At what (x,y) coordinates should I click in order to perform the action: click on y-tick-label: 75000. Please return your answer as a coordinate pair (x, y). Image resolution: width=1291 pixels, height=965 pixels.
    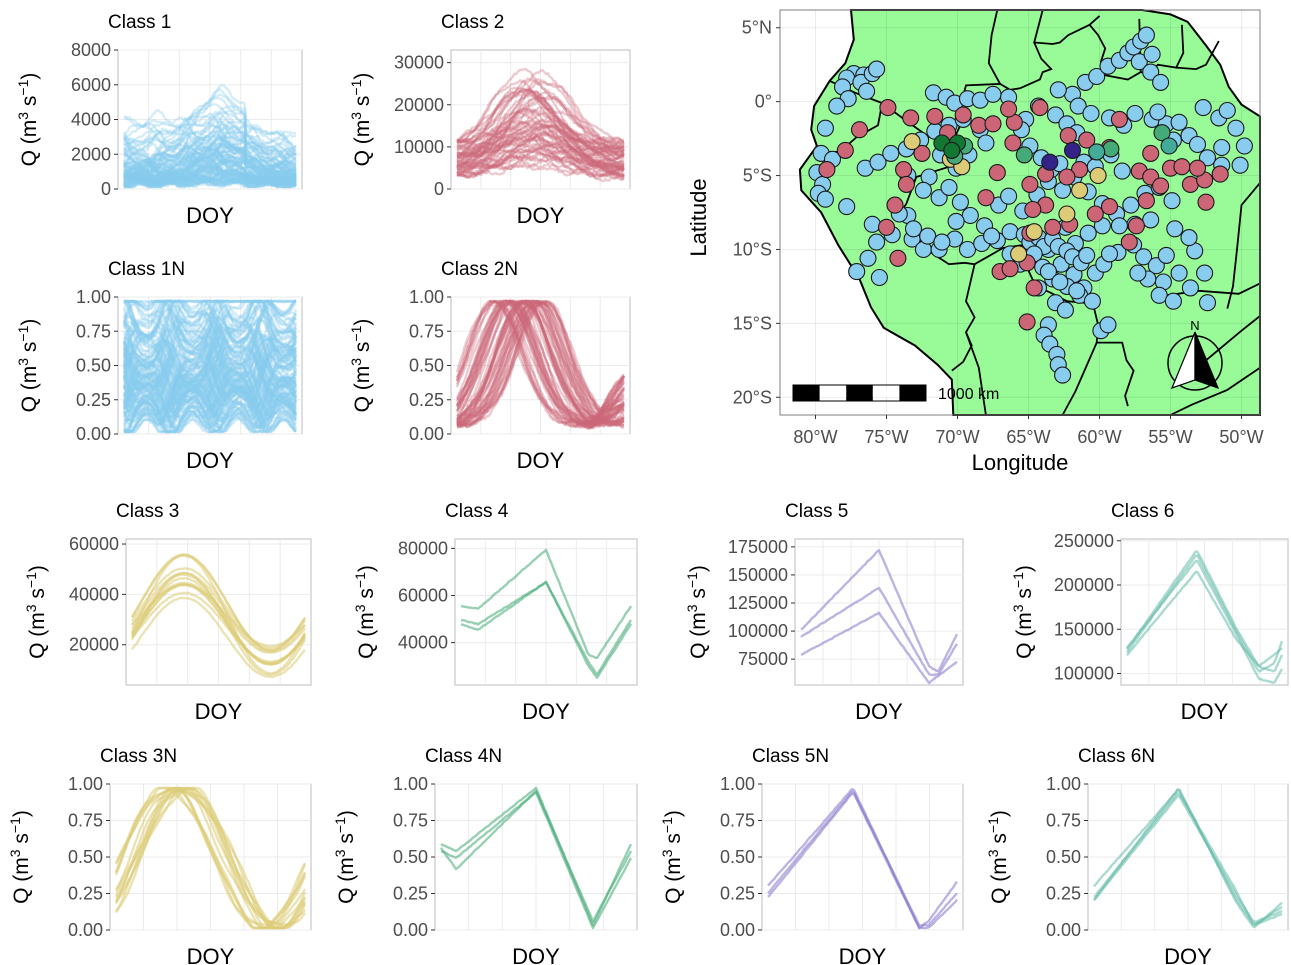
    Looking at the image, I should click on (763, 659).